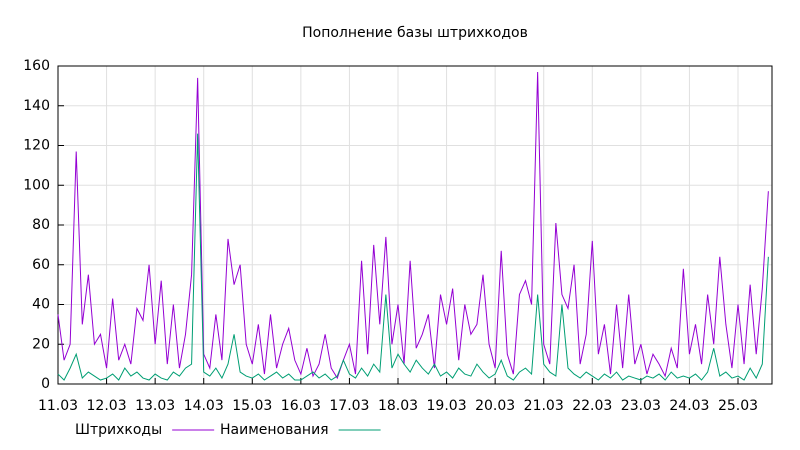 The height and width of the screenshot is (450, 800). Describe the element at coordinates (41, 265) in the screenshot. I see `y-tick-label: 60` at that location.